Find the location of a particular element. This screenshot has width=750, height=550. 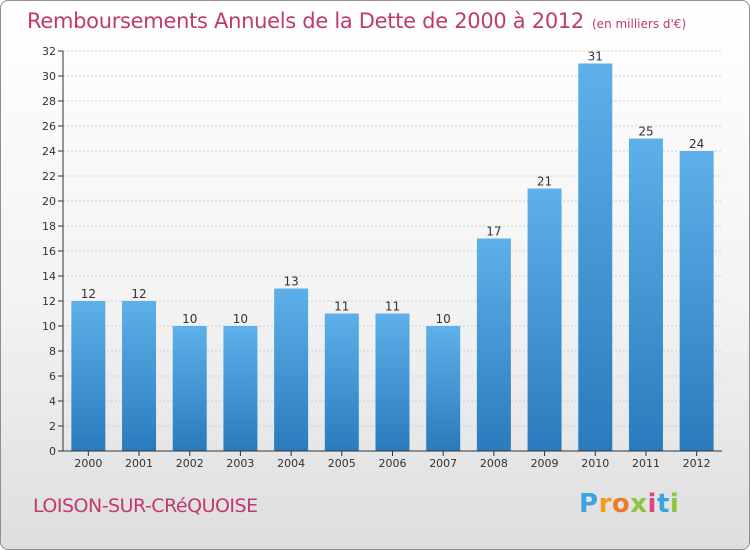

x-tick-label: 2012 is located at coordinates (697, 463).